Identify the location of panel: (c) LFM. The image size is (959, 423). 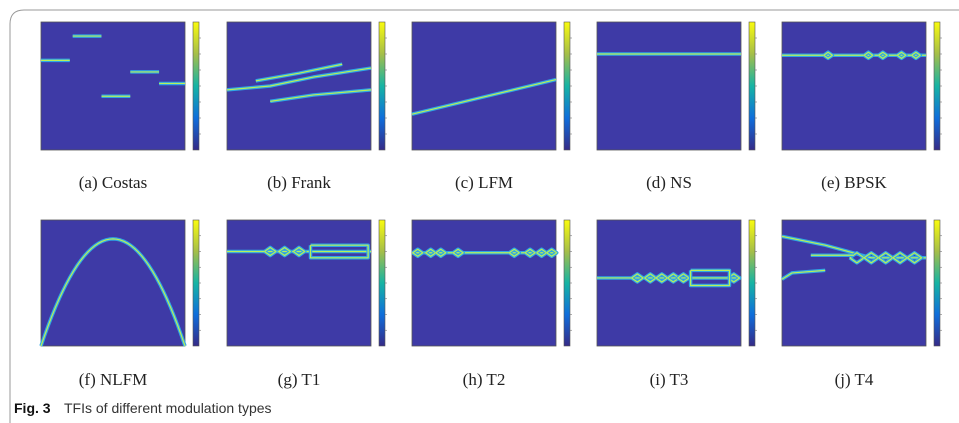
(491, 106).